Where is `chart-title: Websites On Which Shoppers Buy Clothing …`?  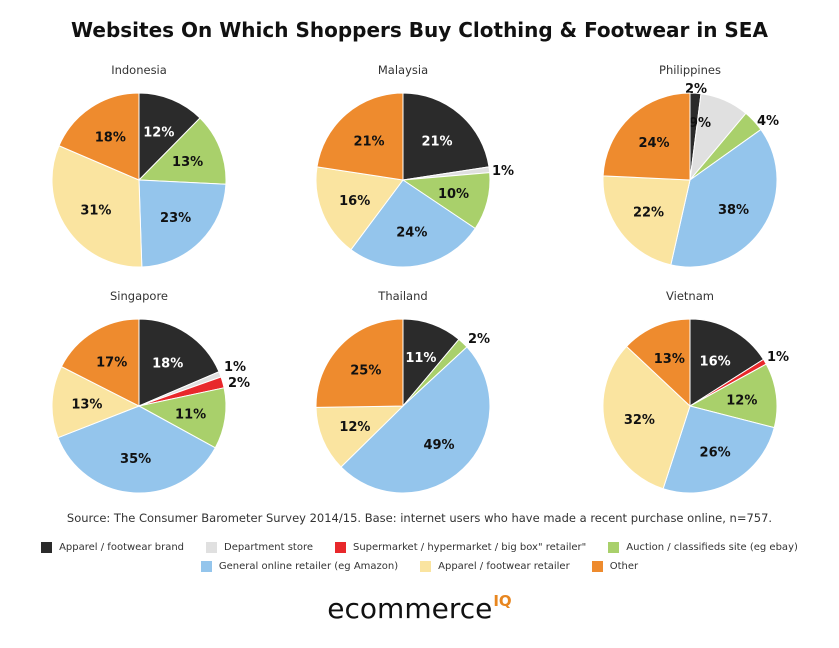 chart-title: Websites On Which Shoppers Buy Clothing … is located at coordinates (419, 30).